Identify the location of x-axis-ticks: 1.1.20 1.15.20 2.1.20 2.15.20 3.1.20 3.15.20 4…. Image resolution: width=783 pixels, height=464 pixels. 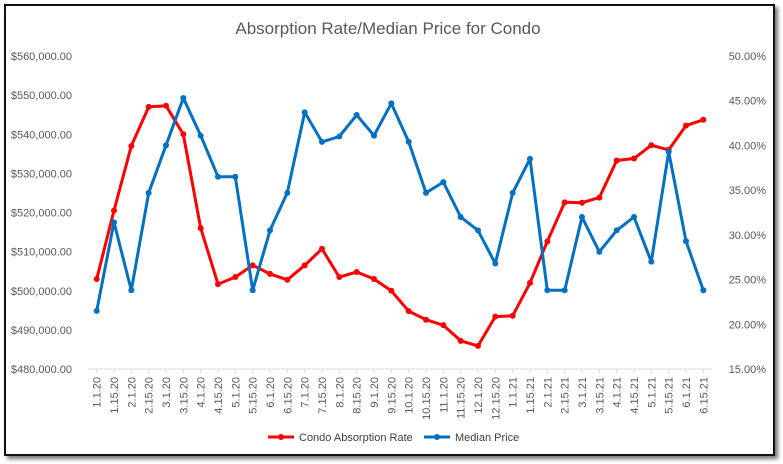
(401, 394).